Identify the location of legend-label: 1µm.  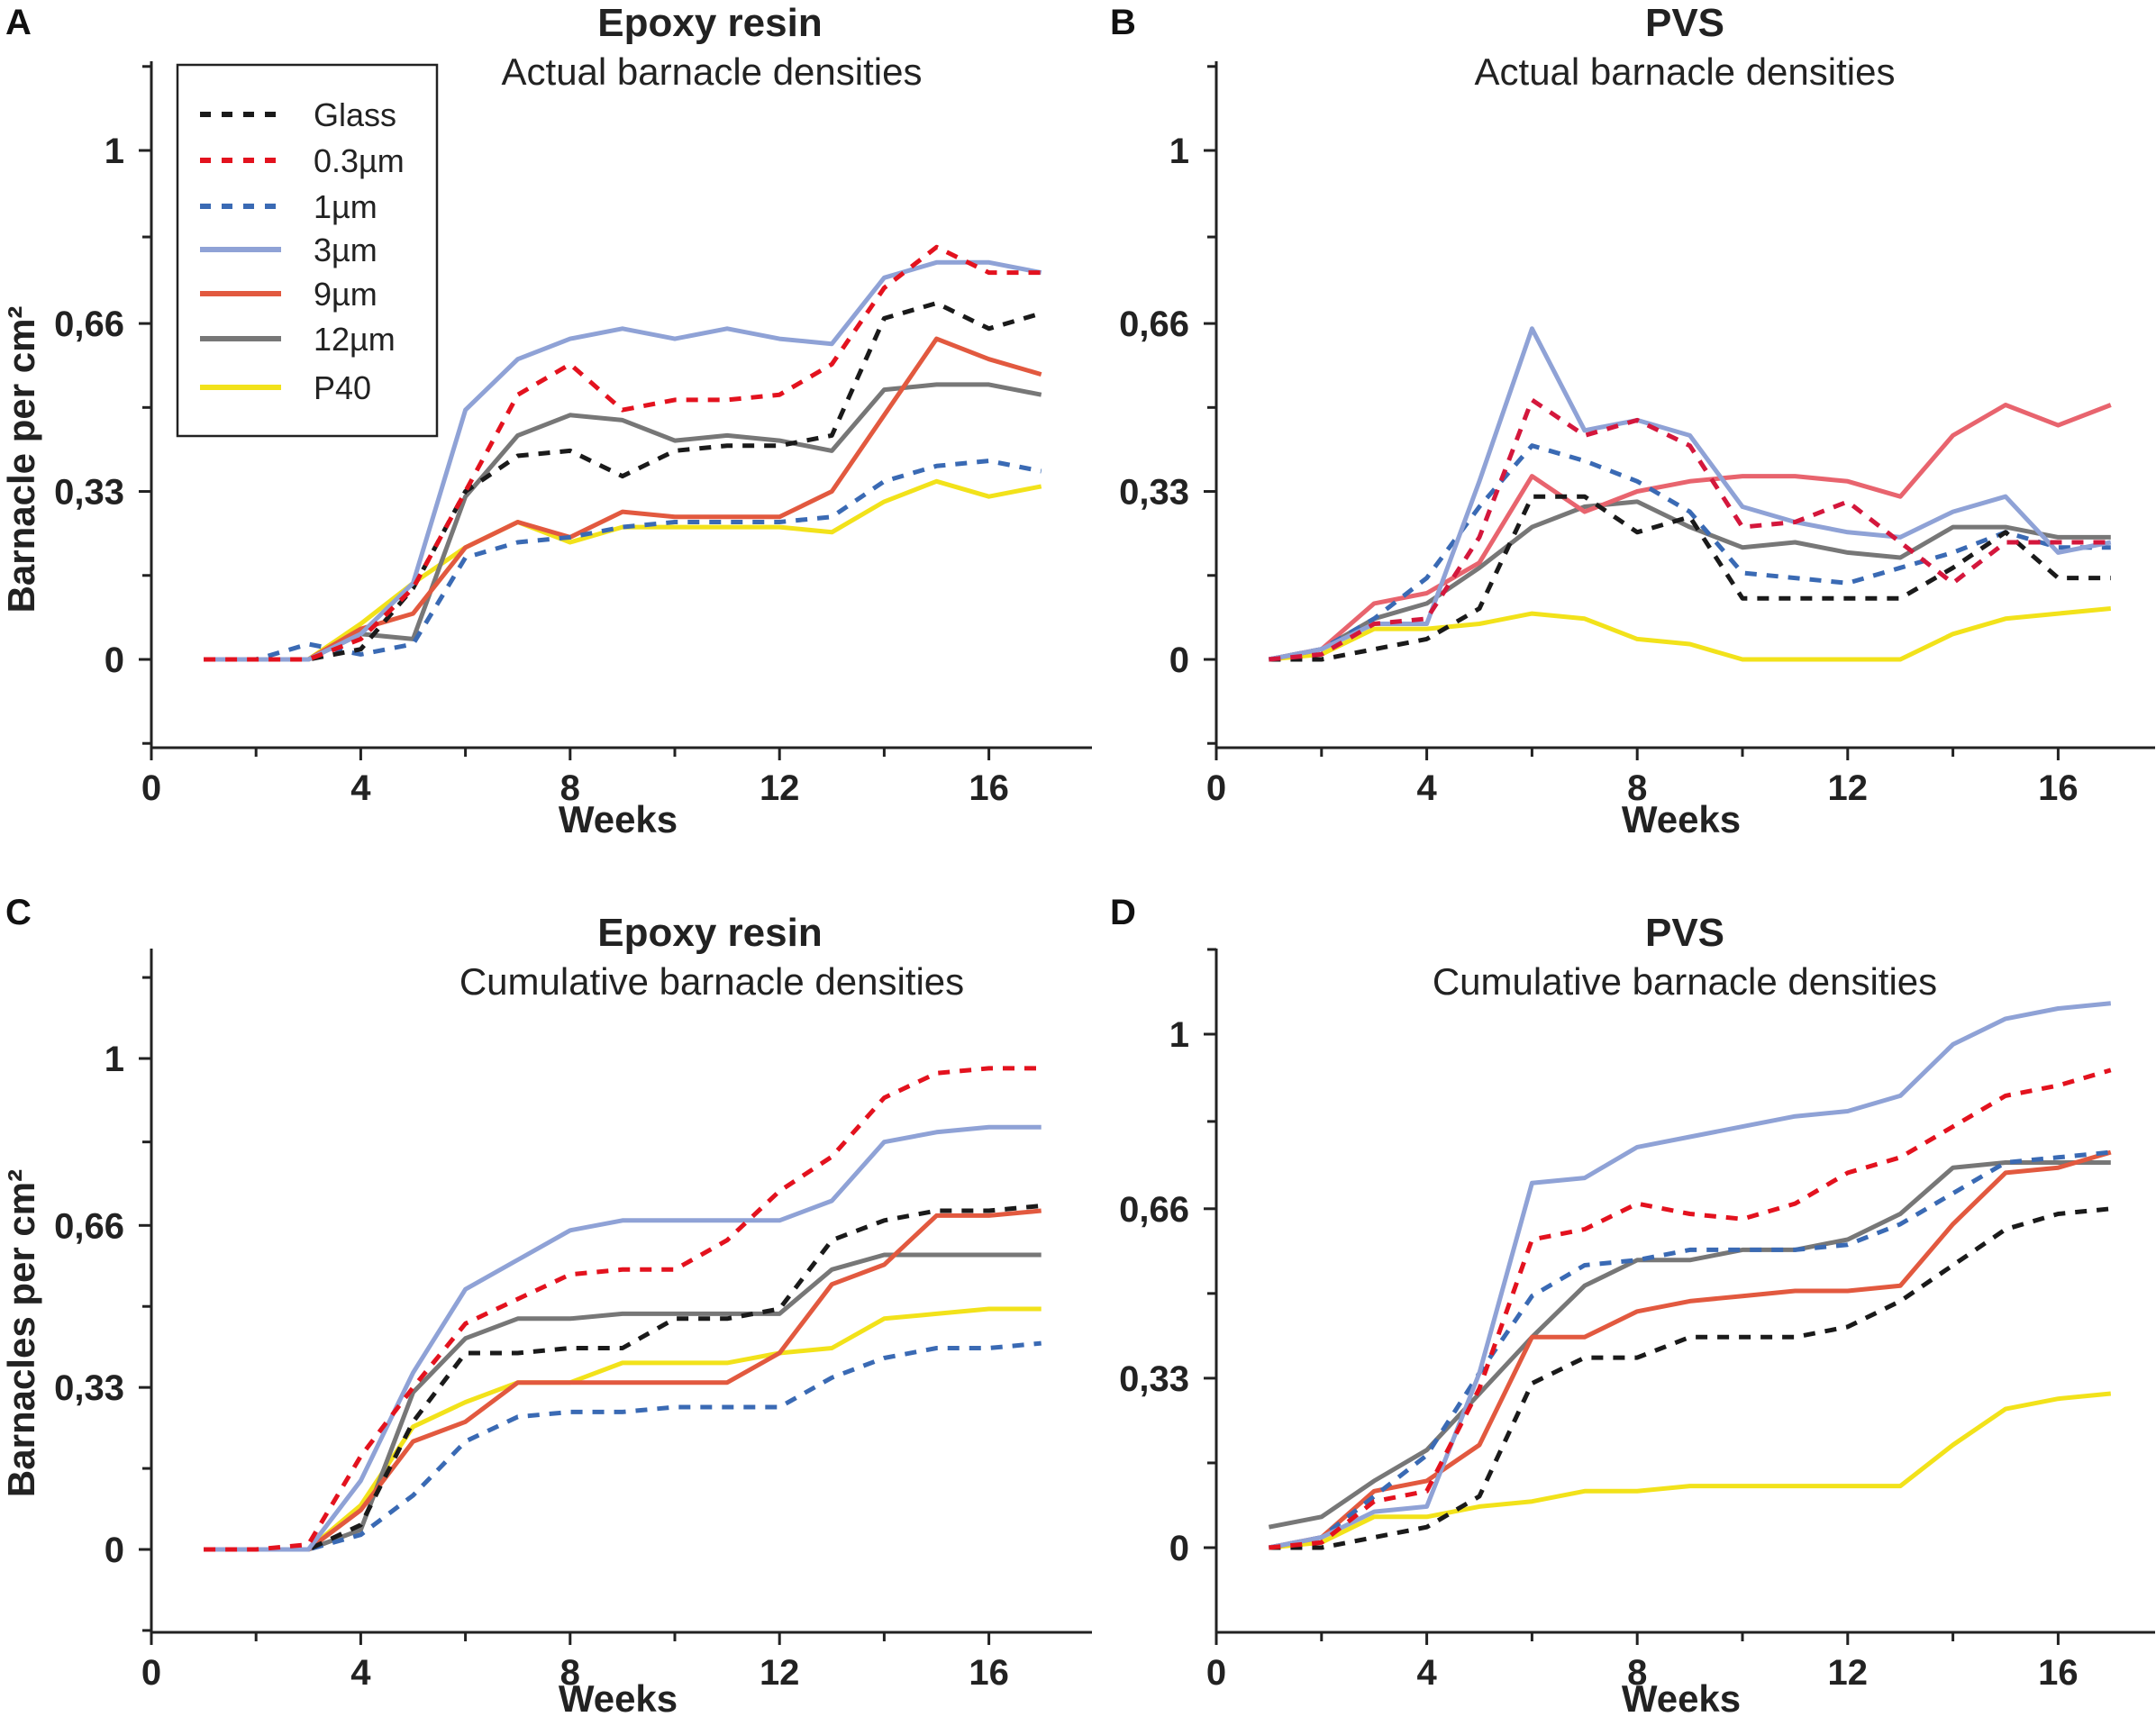
(346, 206).